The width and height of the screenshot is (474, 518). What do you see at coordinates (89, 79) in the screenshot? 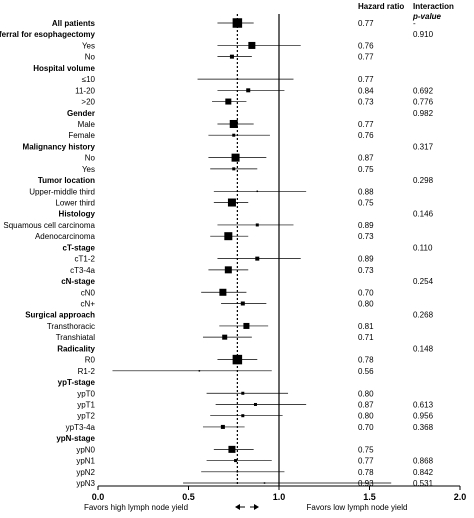
I see `subgroup-label: ≤10` at bounding box center [89, 79].